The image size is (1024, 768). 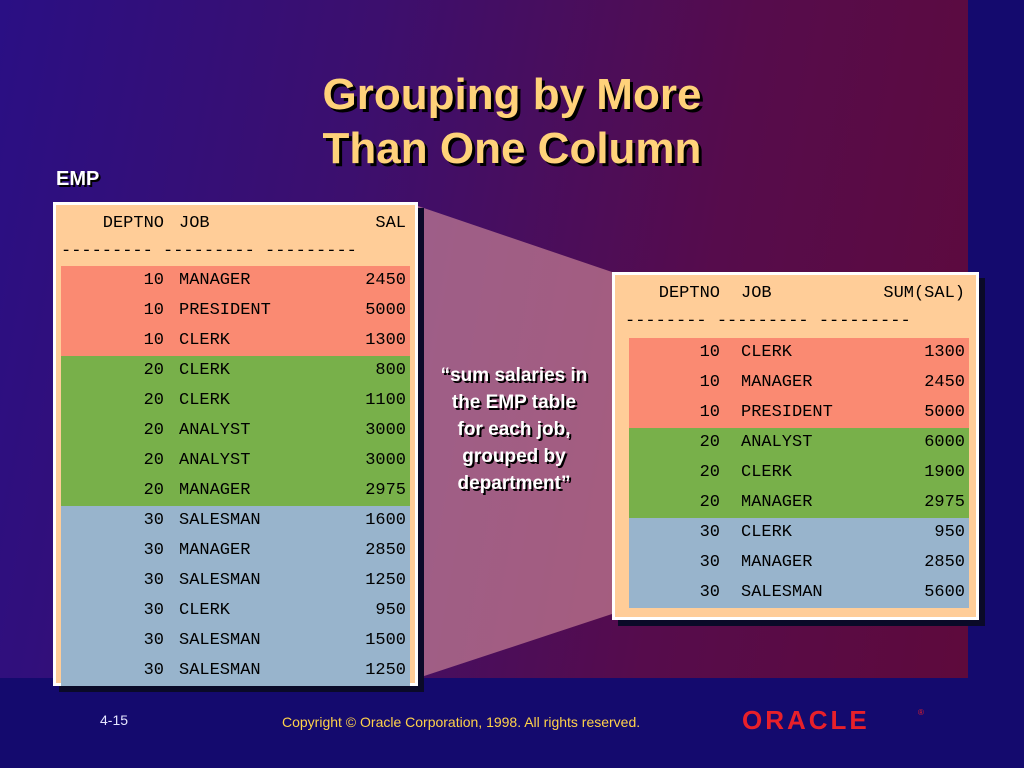 What do you see at coordinates (78, 179) in the screenshot?
I see `emp-table-label: EMP` at bounding box center [78, 179].